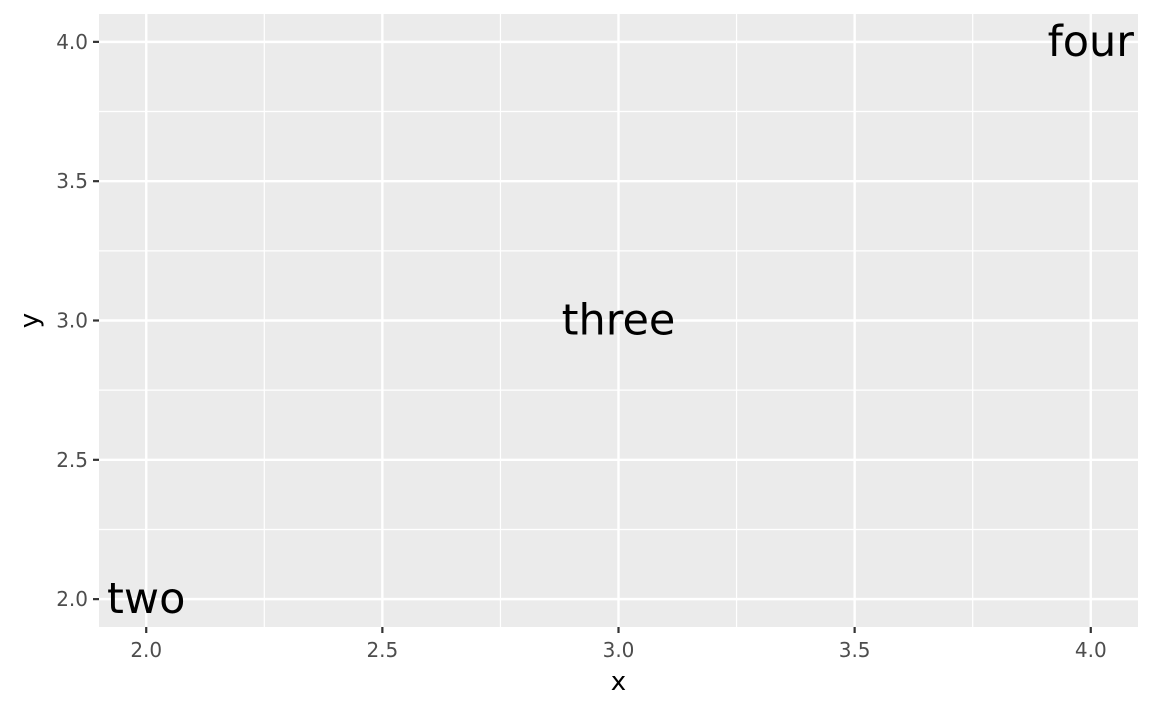 The image size is (1152, 711). I want to click on y-axis-title: y, so click(30, 320).